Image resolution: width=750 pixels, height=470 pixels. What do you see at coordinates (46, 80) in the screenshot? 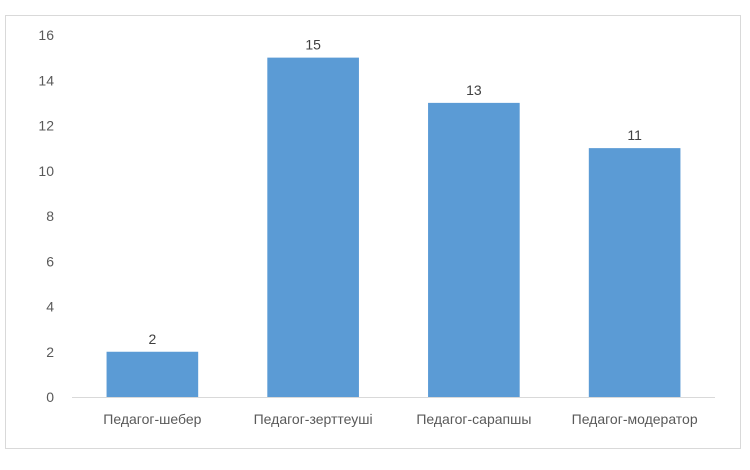
I see `y-tick-label: 14` at bounding box center [46, 80].